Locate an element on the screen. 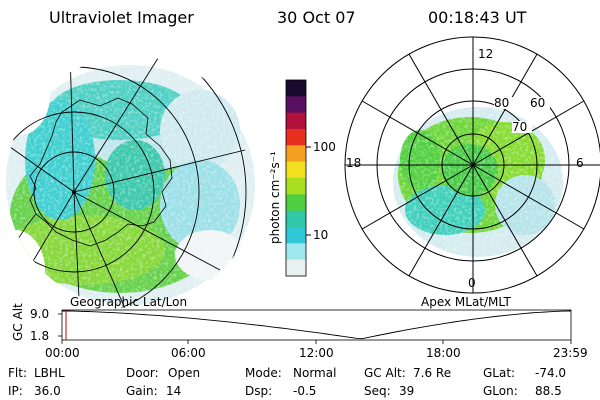 Image resolution: width=600 pixels, height=400 pixels. door-label: Door: is located at coordinates (142, 373).